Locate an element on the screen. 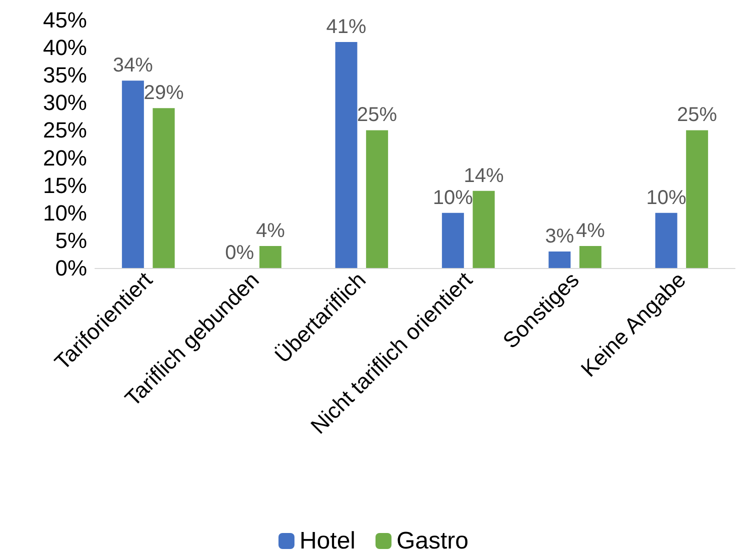 Image resolution: width=747 pixels, height=558 pixels. y-tick-label: 35% is located at coordinates (64, 75).